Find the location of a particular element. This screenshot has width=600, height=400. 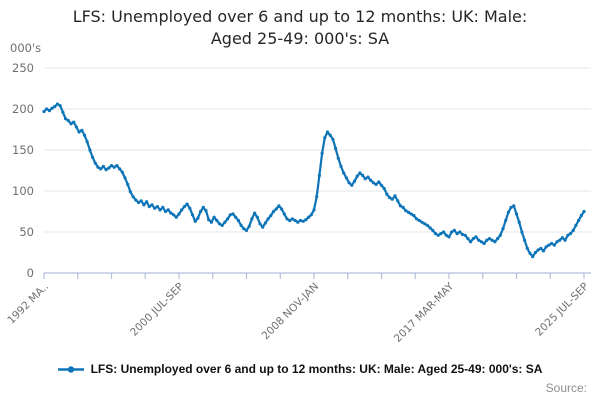

y-tick-label: 0 is located at coordinates (30, 273).